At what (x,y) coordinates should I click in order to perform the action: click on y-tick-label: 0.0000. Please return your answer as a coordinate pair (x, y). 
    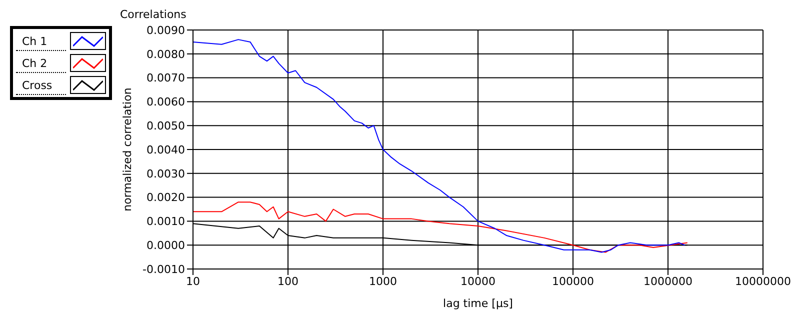
    Looking at the image, I should click on (165, 245).